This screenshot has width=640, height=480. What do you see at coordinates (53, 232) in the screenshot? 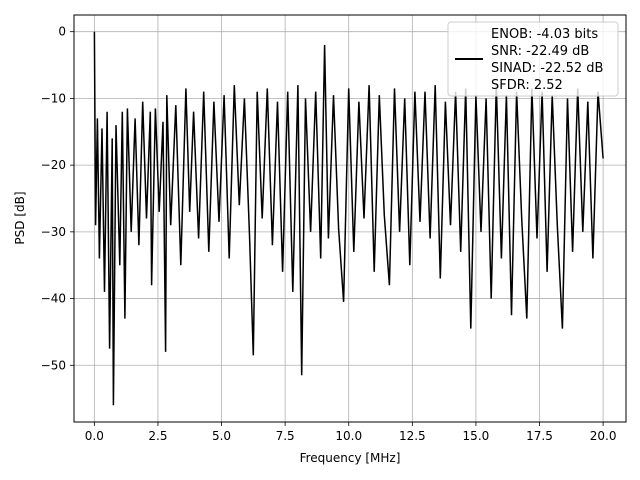
I see `y-tick-label: −30` at bounding box center [53, 232].